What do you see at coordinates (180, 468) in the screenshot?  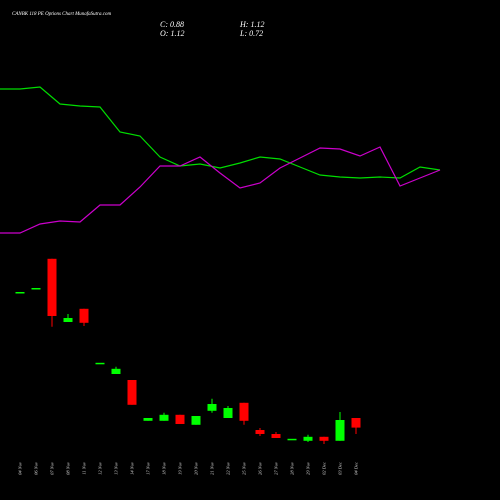 I see `x-tick-label: 19 Nov` at bounding box center [180, 468].